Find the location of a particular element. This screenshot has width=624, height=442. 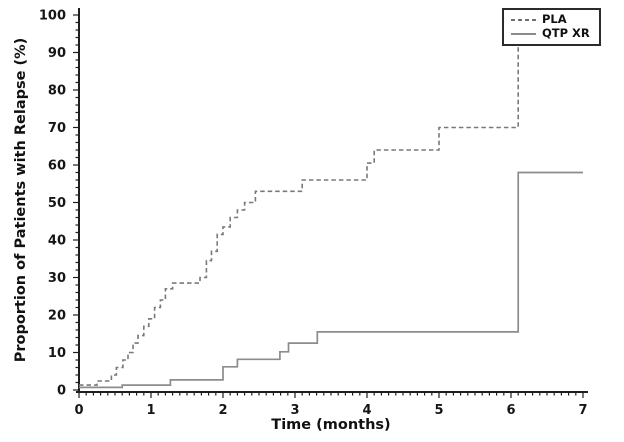

svg-text: 90 is located at coordinates (57, 53).